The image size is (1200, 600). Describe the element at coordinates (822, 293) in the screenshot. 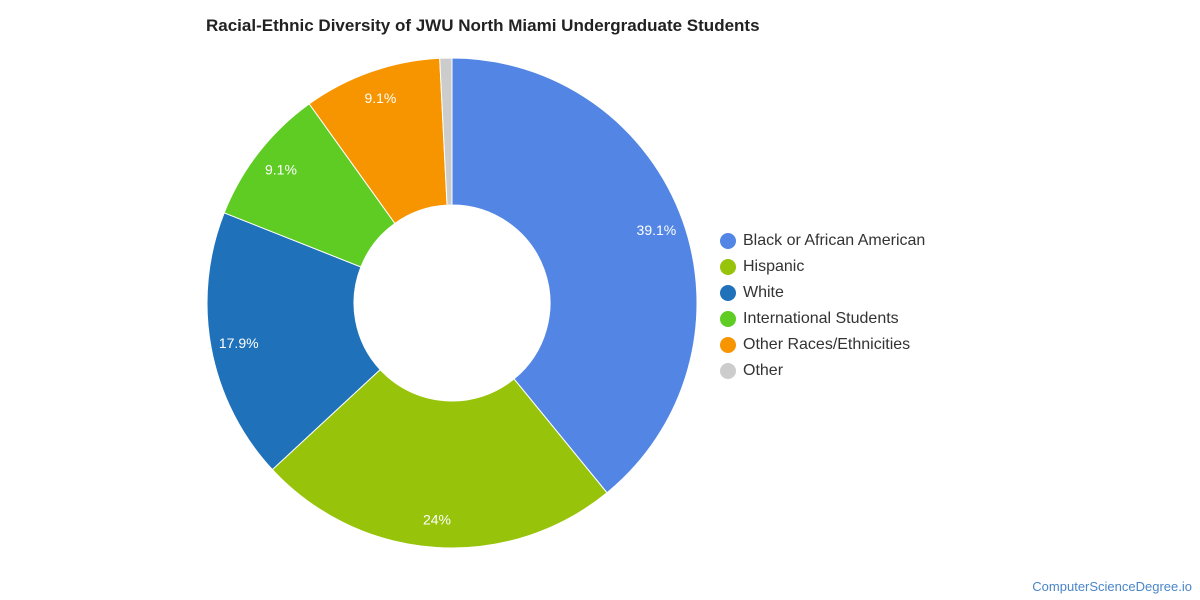

I see `legend-item-white: White` at that location.